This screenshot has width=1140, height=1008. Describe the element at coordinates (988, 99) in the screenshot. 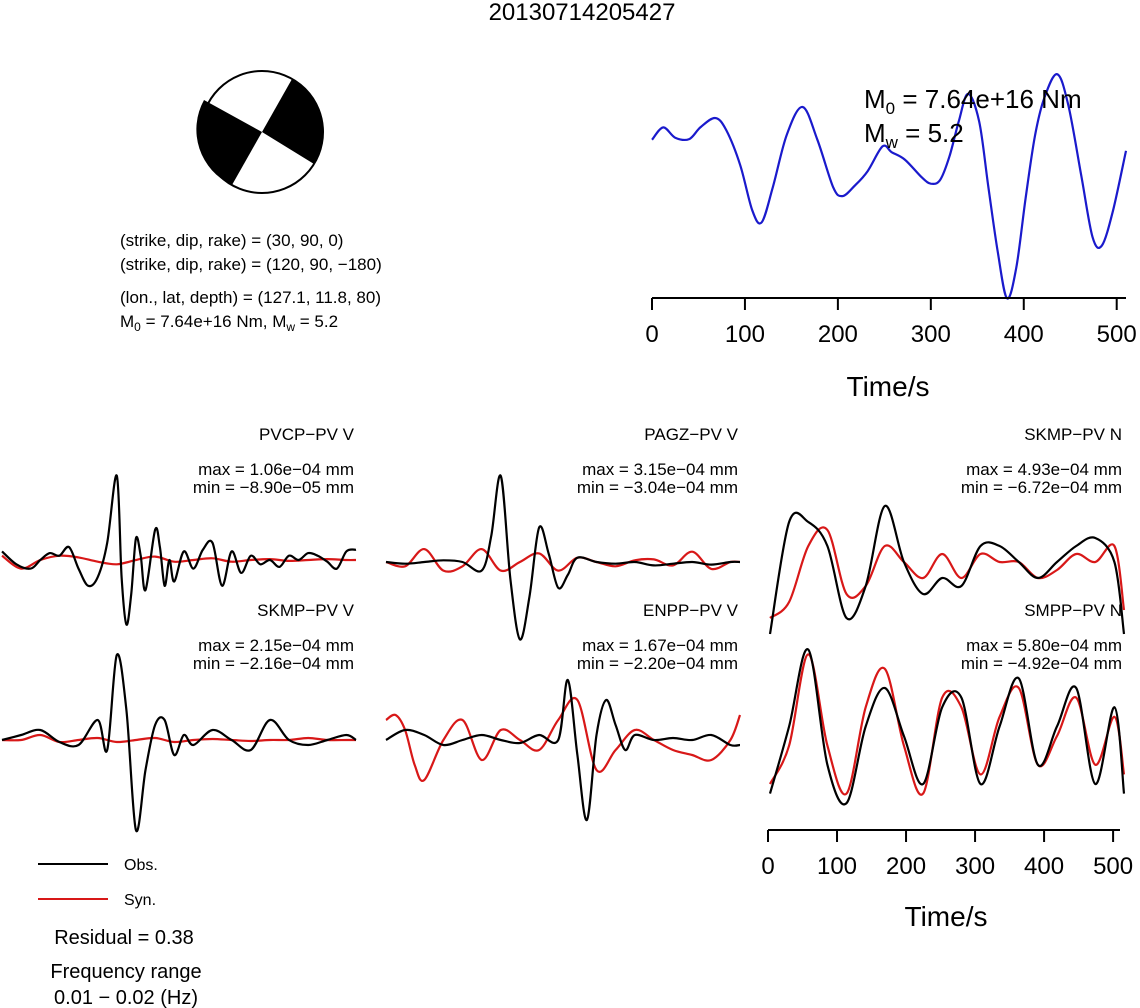

I see `stf-m0-text: = 7.64e+16 Nm` at that location.